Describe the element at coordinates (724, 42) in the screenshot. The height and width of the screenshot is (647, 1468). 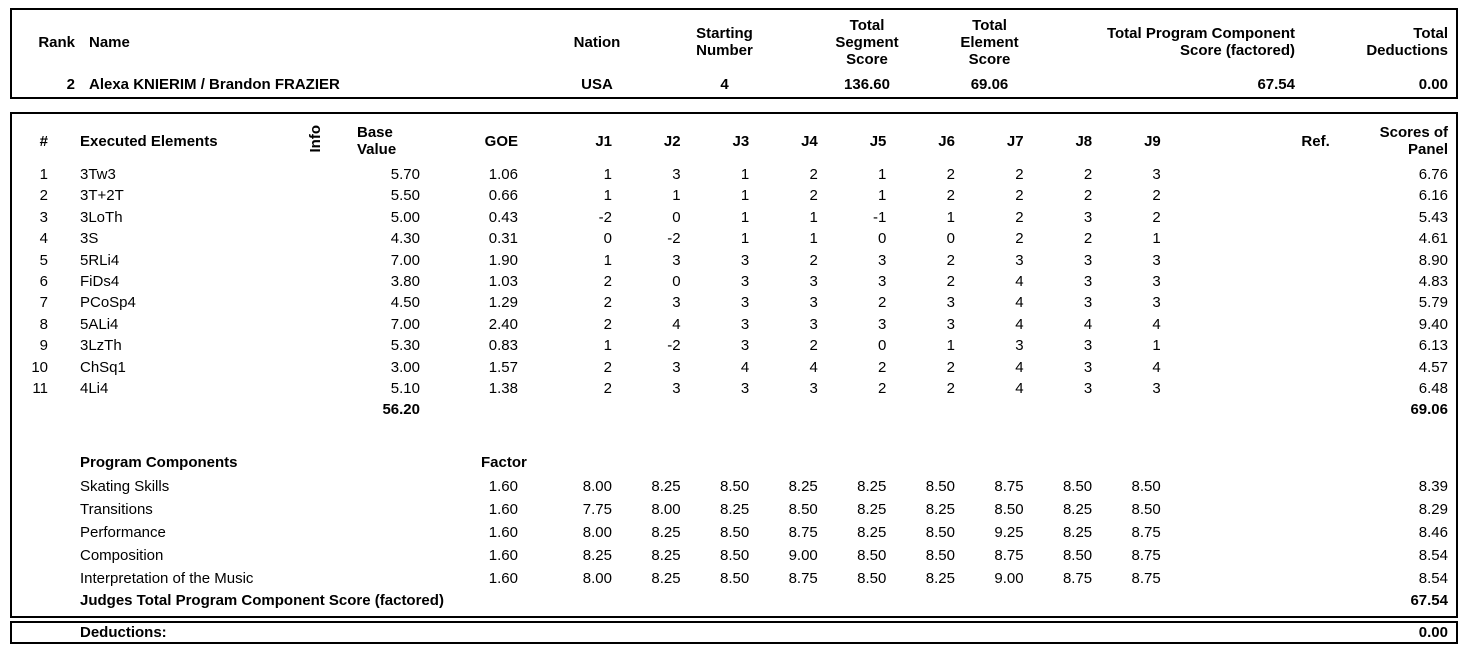
I see `starting-number-header: Starting Number` at that location.